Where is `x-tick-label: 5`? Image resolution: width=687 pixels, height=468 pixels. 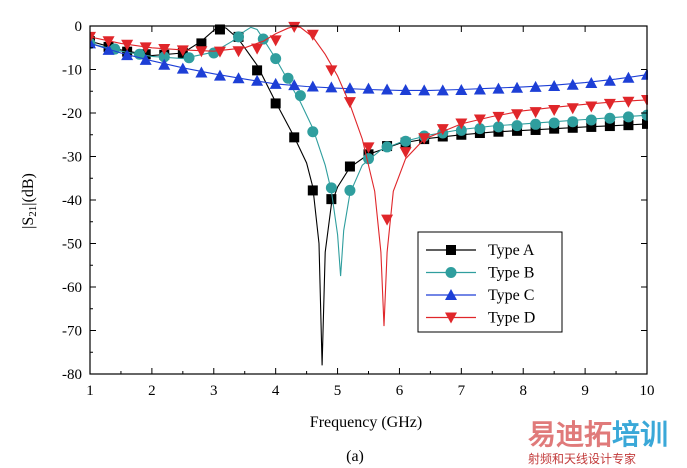
x-tick-label: 5 is located at coordinates (338, 391).